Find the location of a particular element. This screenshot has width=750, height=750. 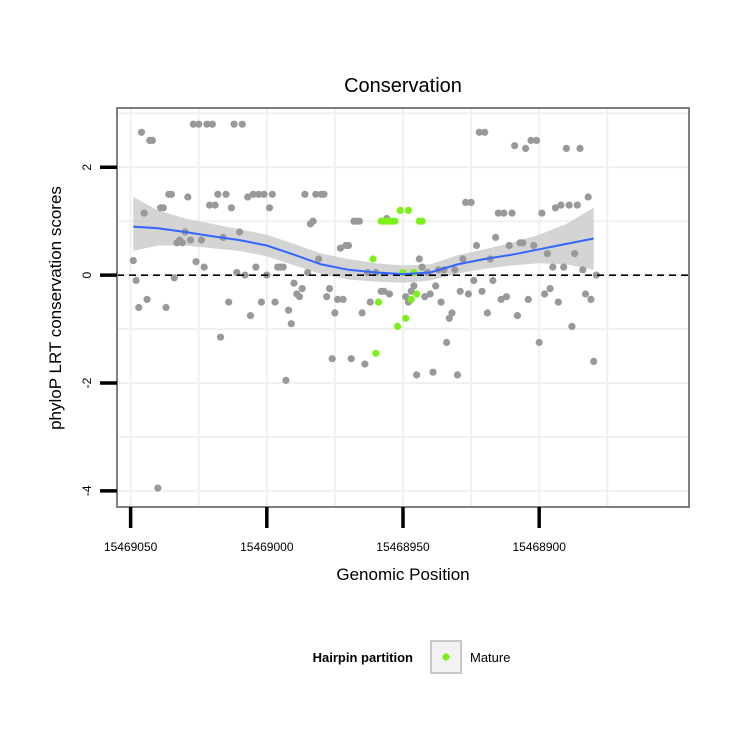

x-tick-label: 15469000 is located at coordinates (267, 547).